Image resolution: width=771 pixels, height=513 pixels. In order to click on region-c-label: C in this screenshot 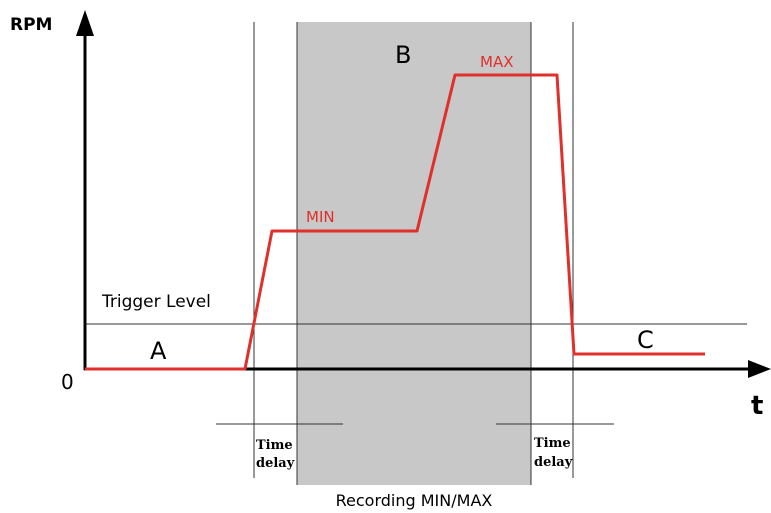, I will do `click(645, 340)`.